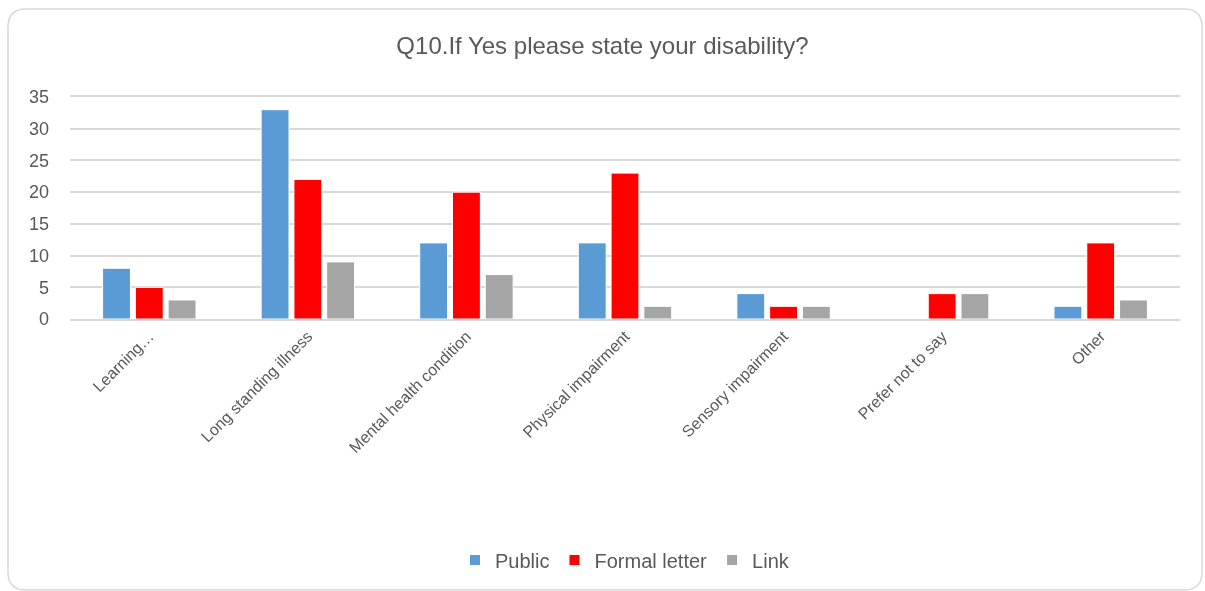 This screenshot has width=1205, height=591. I want to click on y-tick-label: 0, so click(43, 319).